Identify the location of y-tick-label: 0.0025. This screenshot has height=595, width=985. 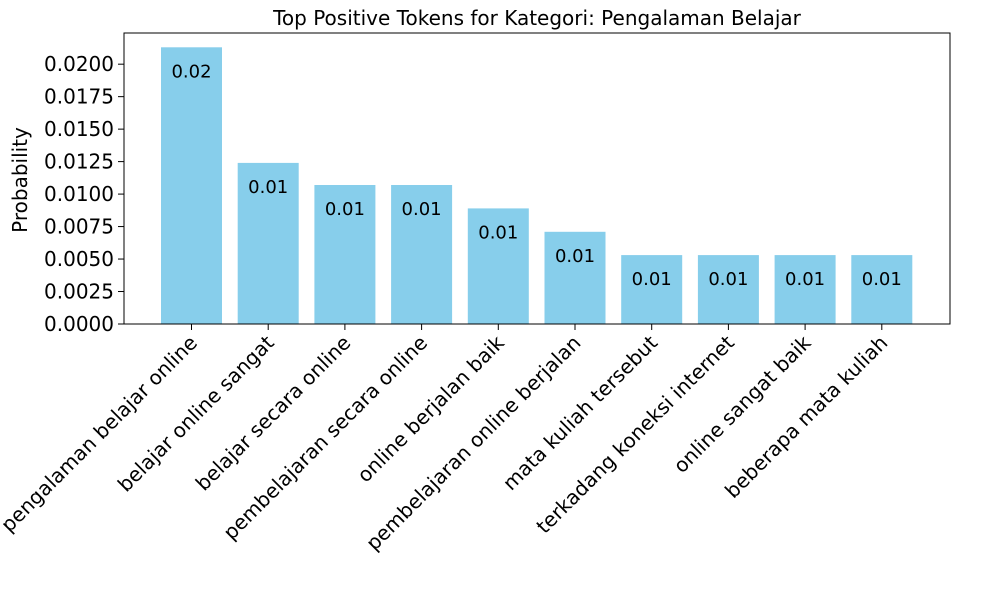
(79, 292).